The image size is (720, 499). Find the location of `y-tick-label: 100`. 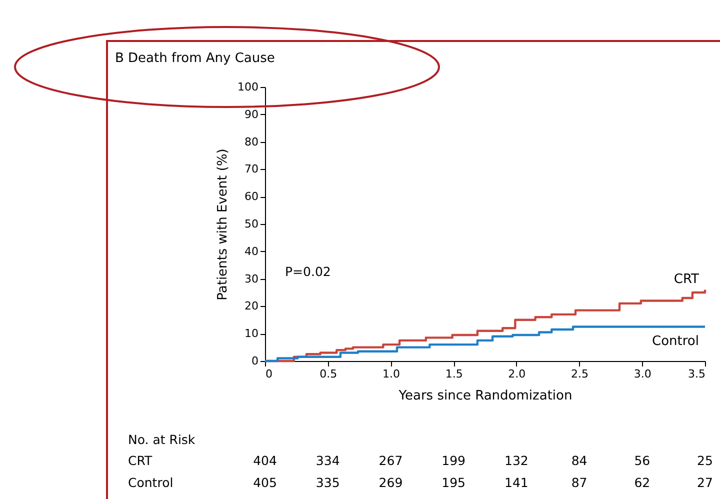

y-tick-label: 100 is located at coordinates (248, 87).